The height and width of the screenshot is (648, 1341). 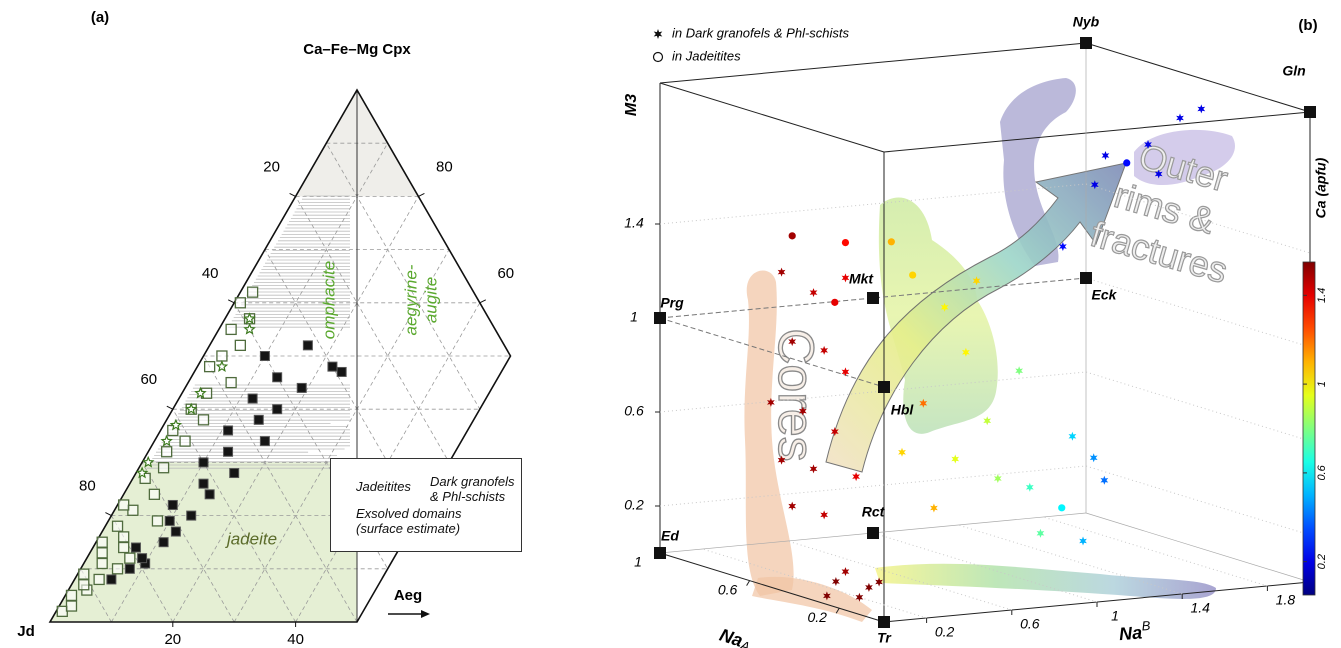 I want to click on cores-label: Cores, so click(x=796, y=394).